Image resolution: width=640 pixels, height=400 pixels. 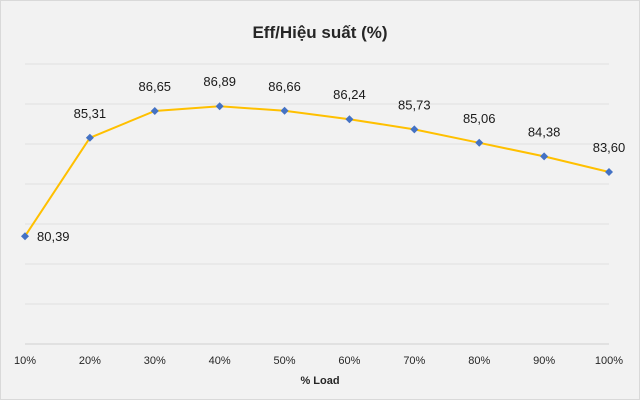 I want to click on x-axis-label: % Load, so click(x=319, y=381).